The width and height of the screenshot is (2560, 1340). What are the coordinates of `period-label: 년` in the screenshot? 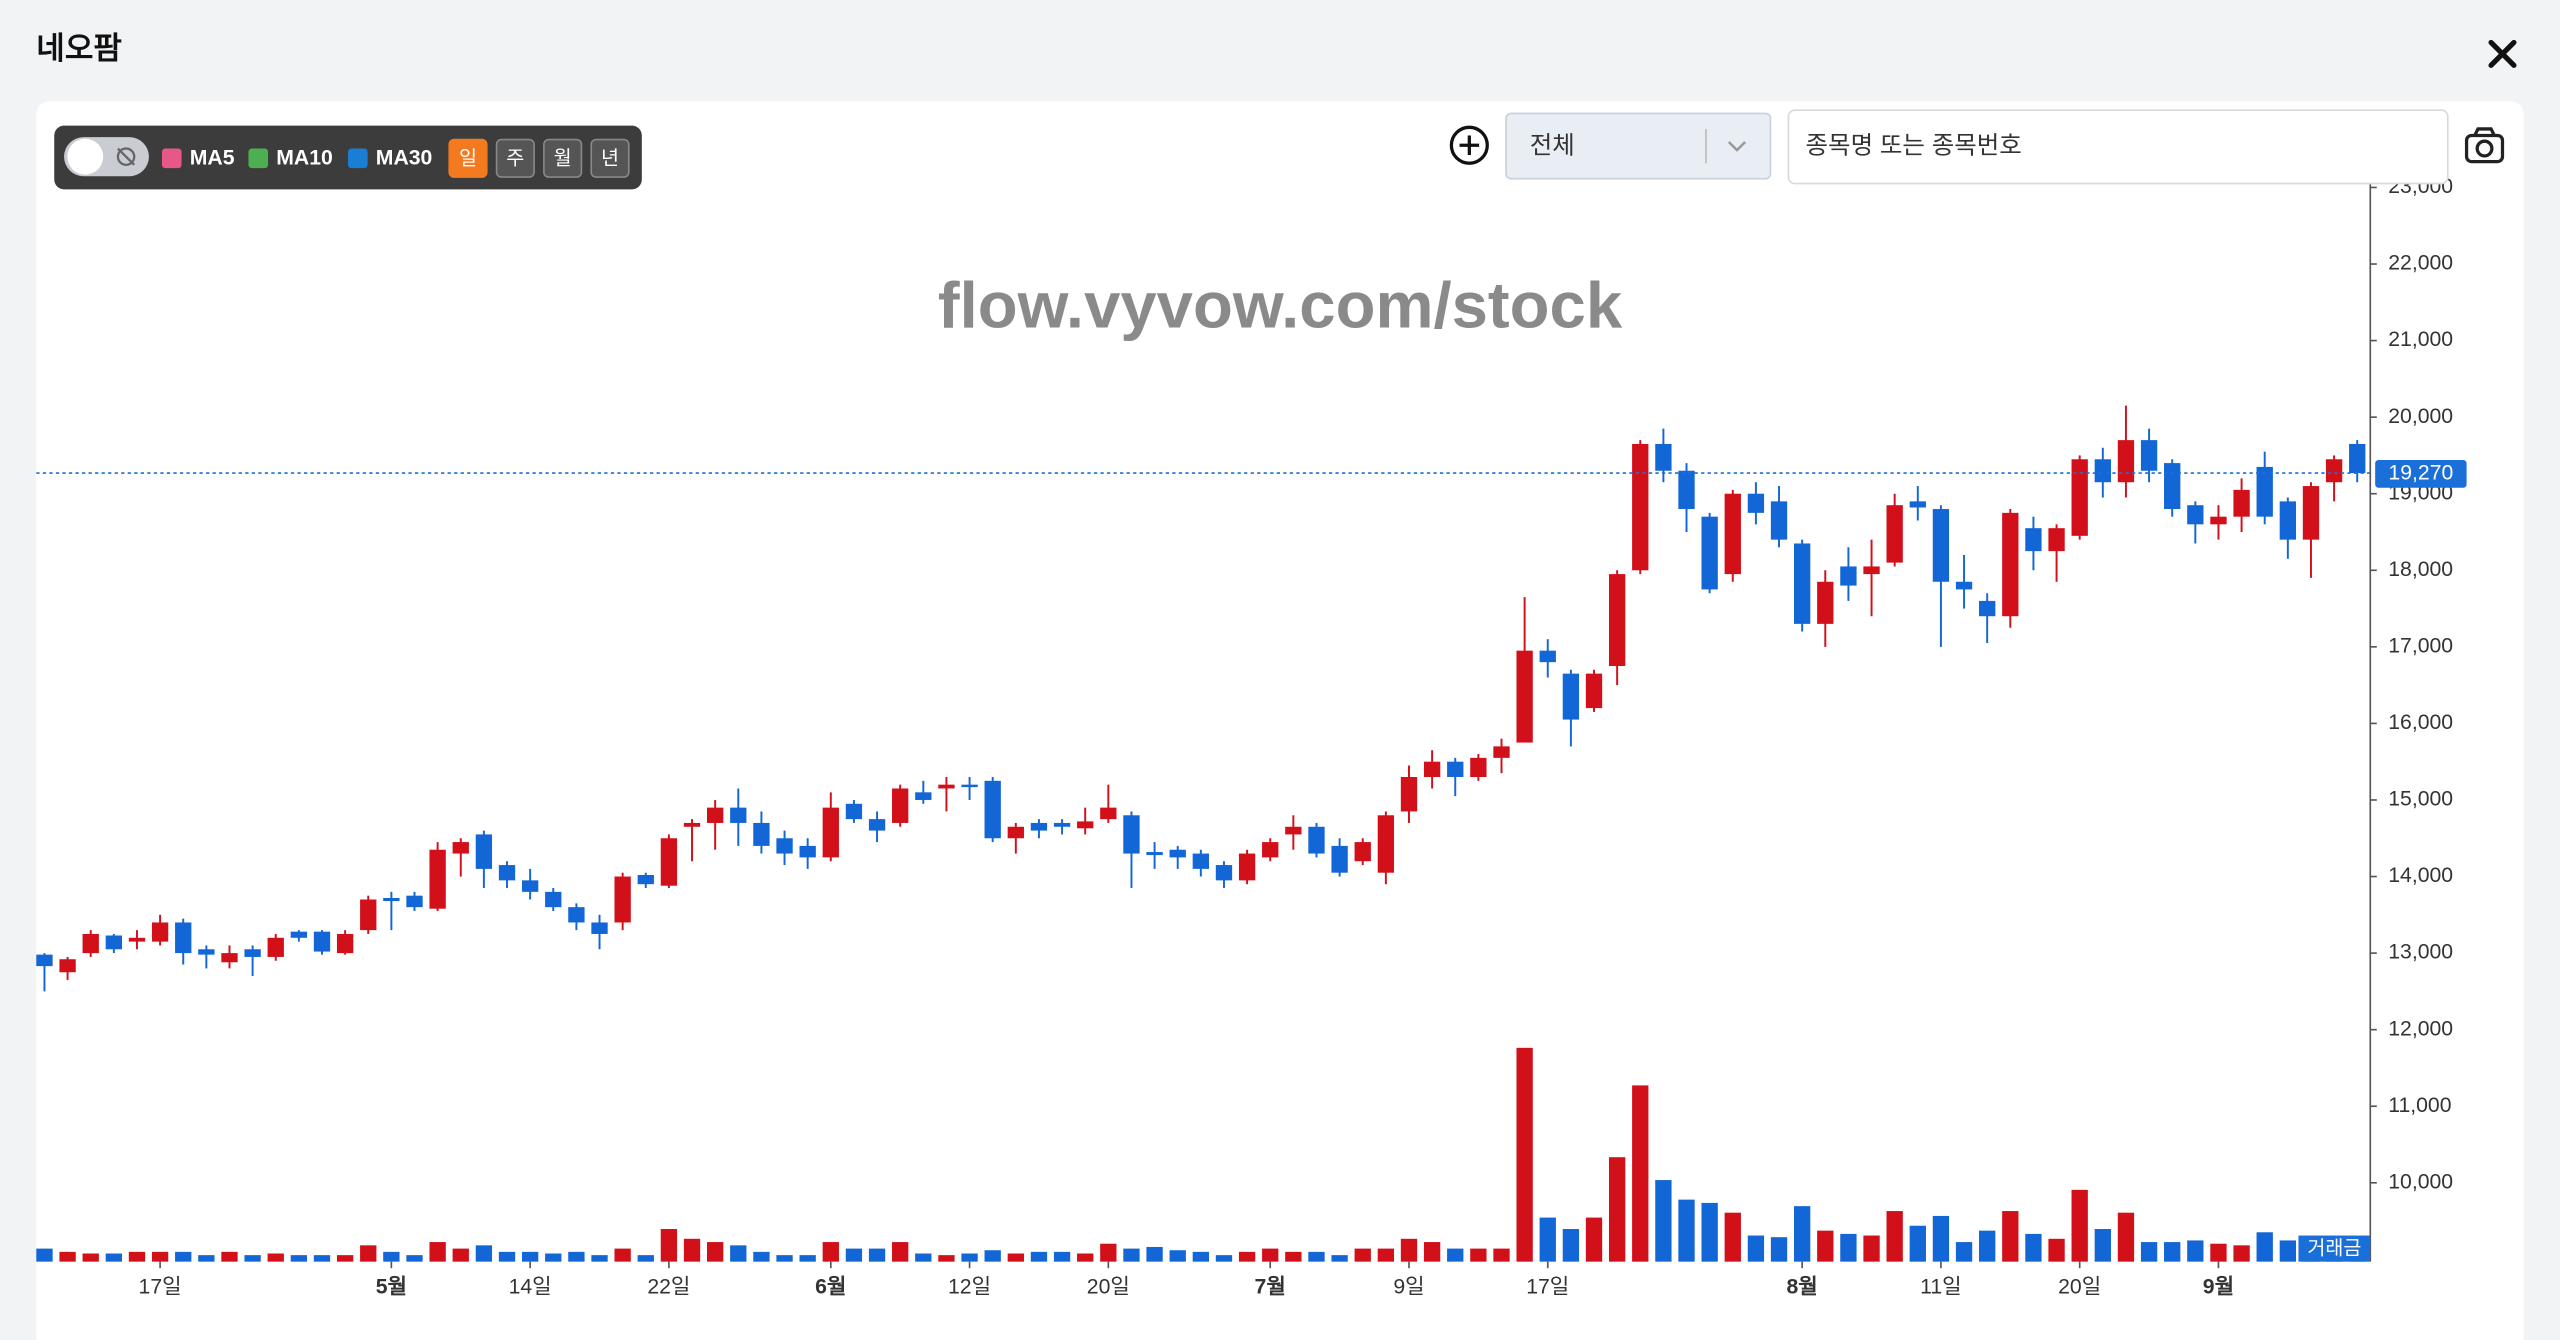 It's located at (610, 158).